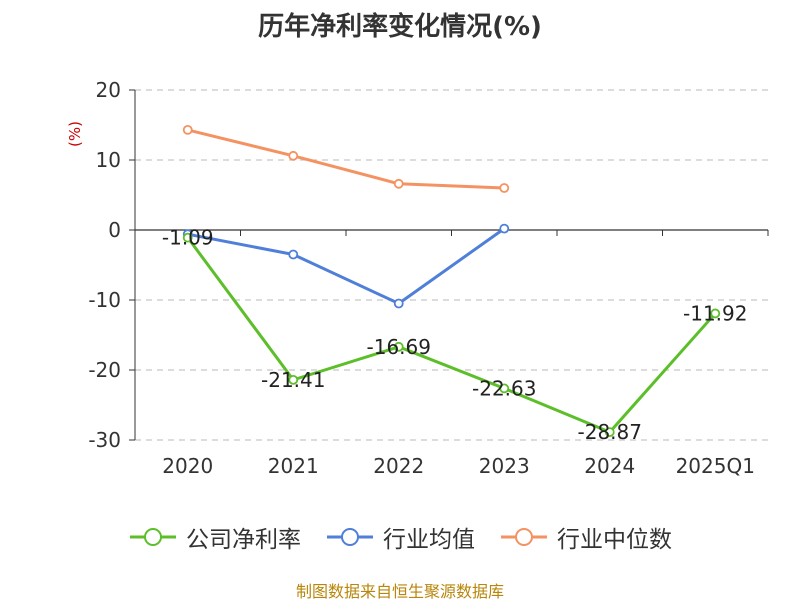  I want to click on data-label: -21.41, so click(293, 380).